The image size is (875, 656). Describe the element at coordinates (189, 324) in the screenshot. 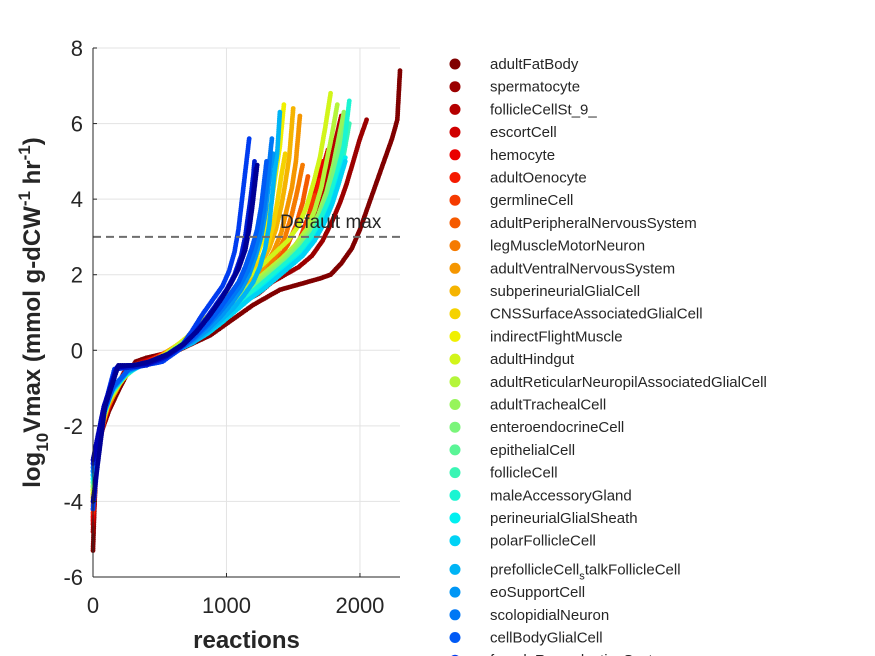

I see `series-CNSSurfaceAssociatedGlialCell` at that location.